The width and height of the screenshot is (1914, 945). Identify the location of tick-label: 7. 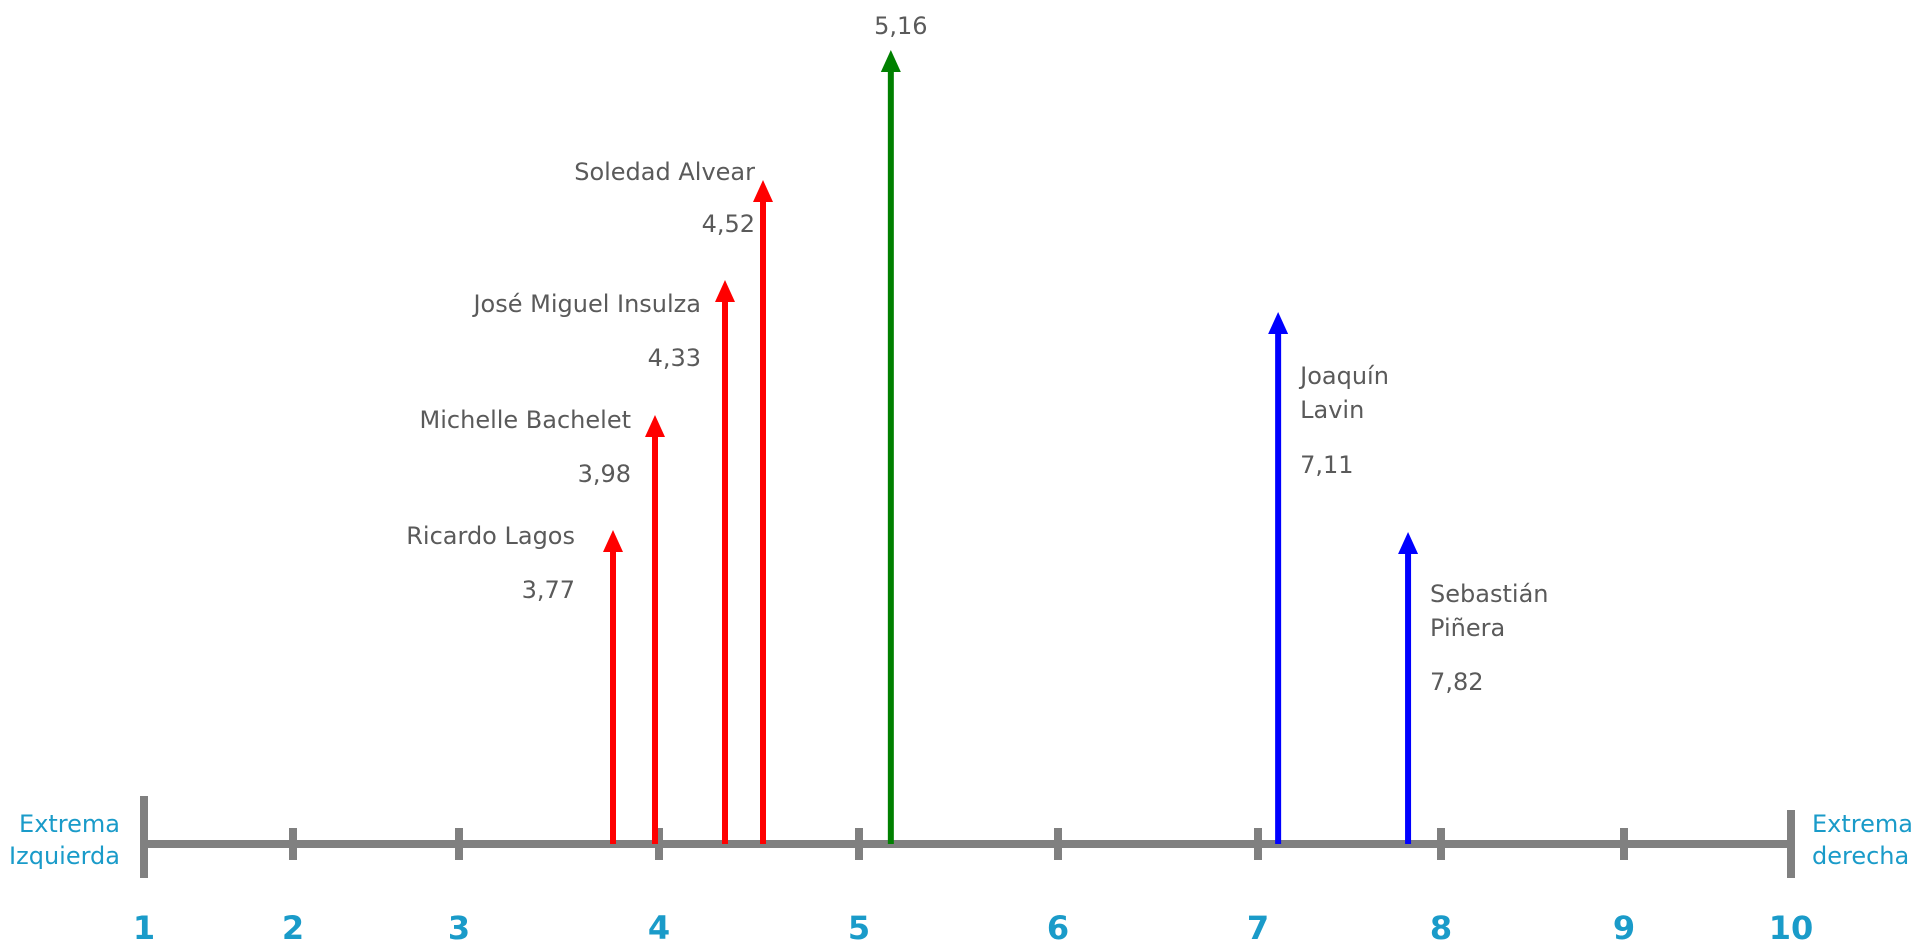
(1258, 927).